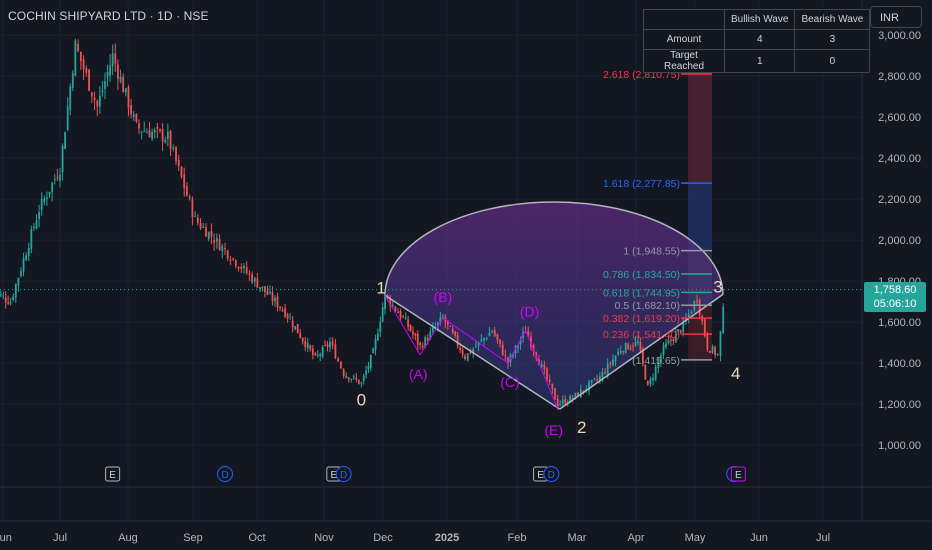 The image size is (932, 550). What do you see at coordinates (832, 61) in the screenshot?
I see `stats-cell-bearish: 0` at bounding box center [832, 61].